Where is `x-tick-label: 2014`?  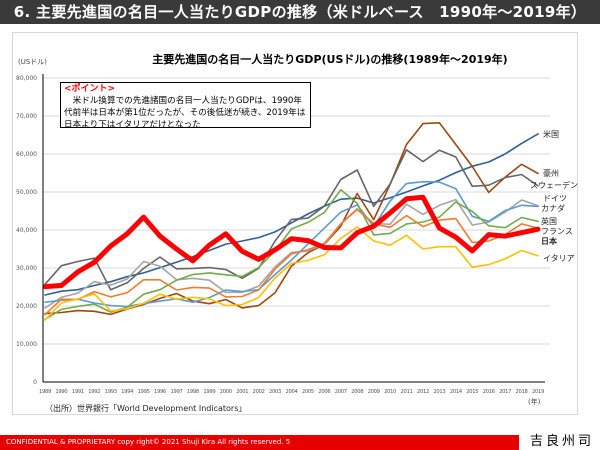
x-tick-label: 2014 is located at coordinates (456, 392).